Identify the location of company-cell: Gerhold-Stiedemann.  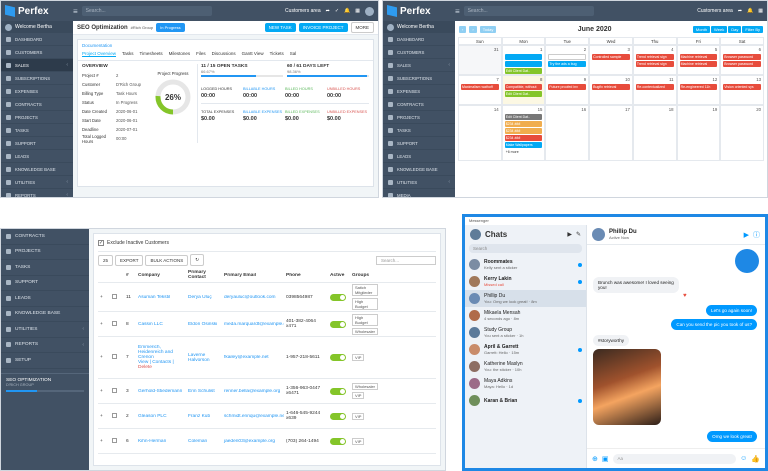
(161, 391).